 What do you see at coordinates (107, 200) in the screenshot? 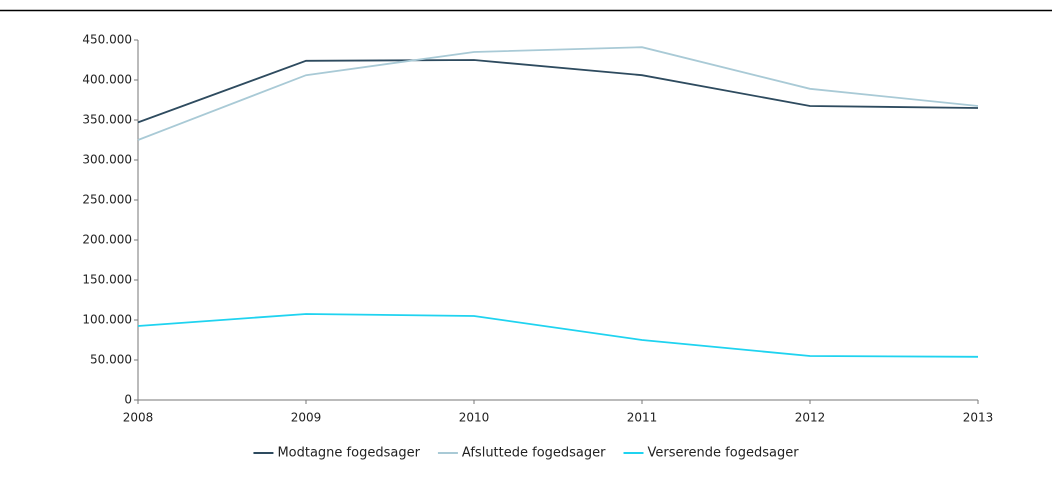
I see `y-tick-label: 250.000` at bounding box center [107, 200].